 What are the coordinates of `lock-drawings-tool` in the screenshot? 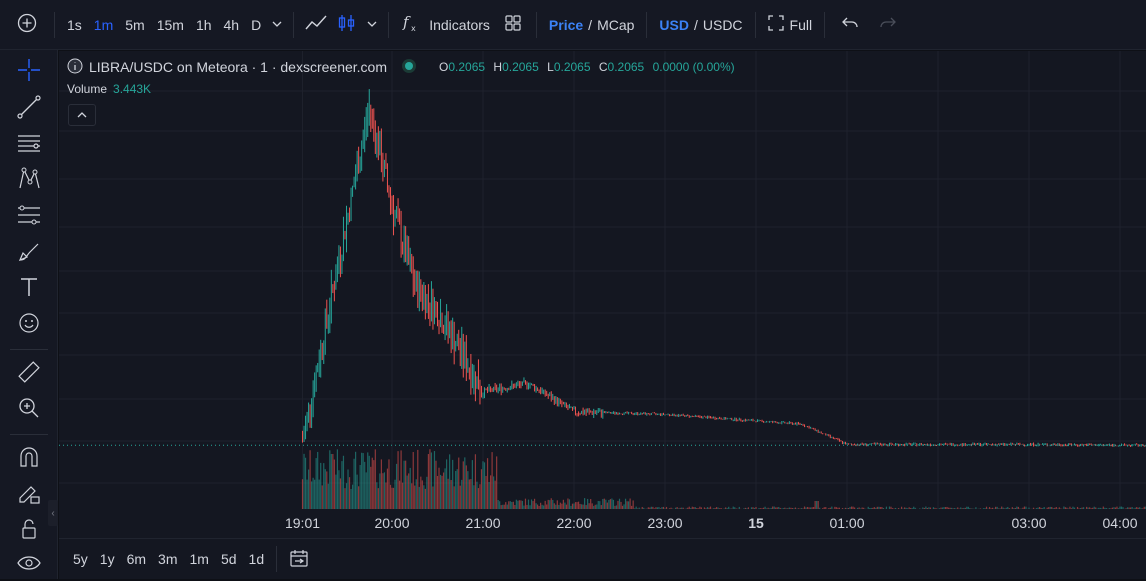 It's located at (29, 495).